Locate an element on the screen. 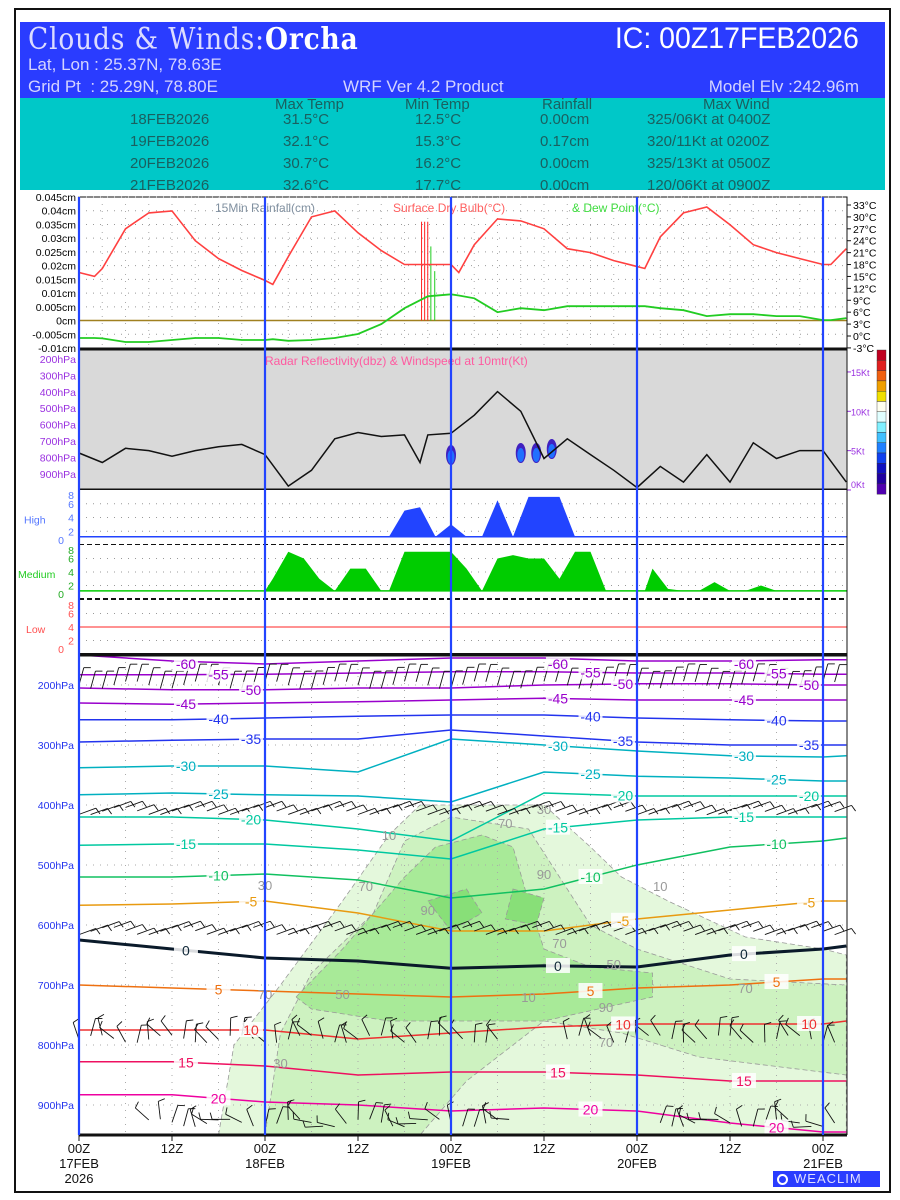  radar-panel is located at coordinates (463, 419).